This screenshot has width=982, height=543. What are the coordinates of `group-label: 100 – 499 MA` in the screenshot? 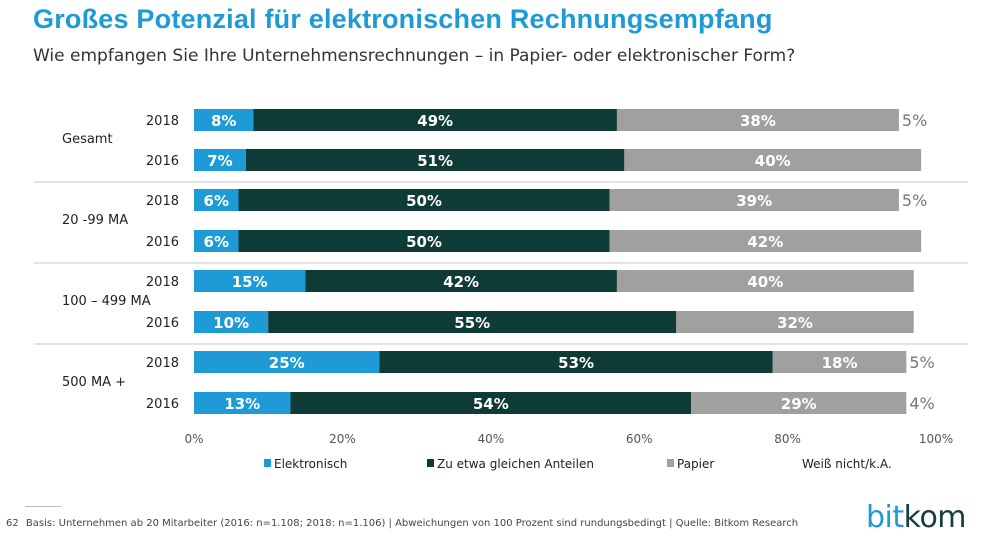 It's located at (106, 301).